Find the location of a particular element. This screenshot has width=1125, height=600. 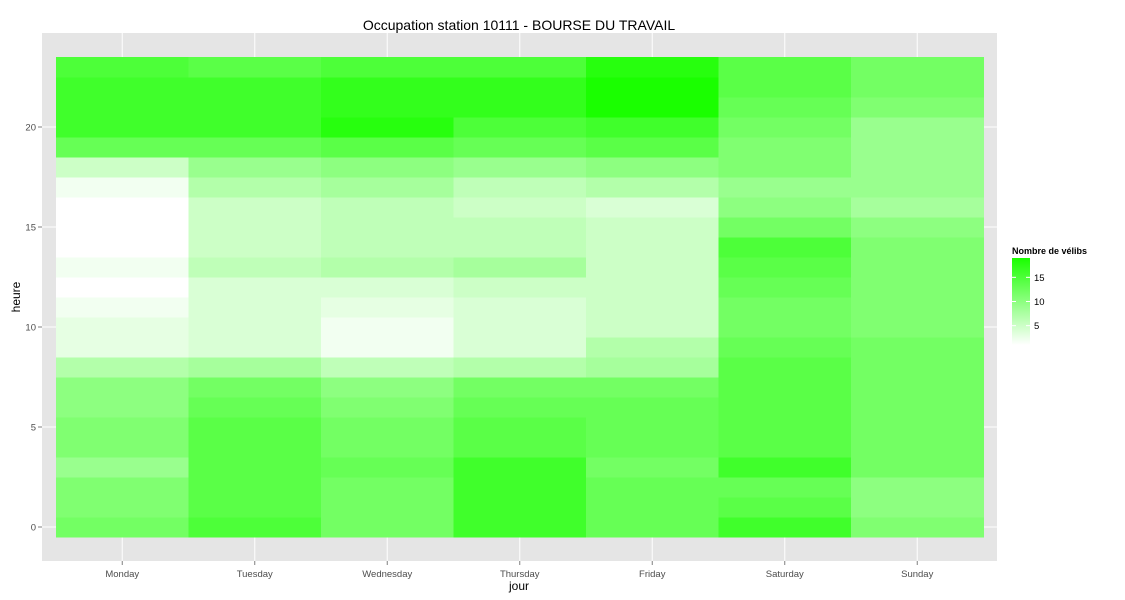

y-tick-label: 5 is located at coordinates (33, 428).